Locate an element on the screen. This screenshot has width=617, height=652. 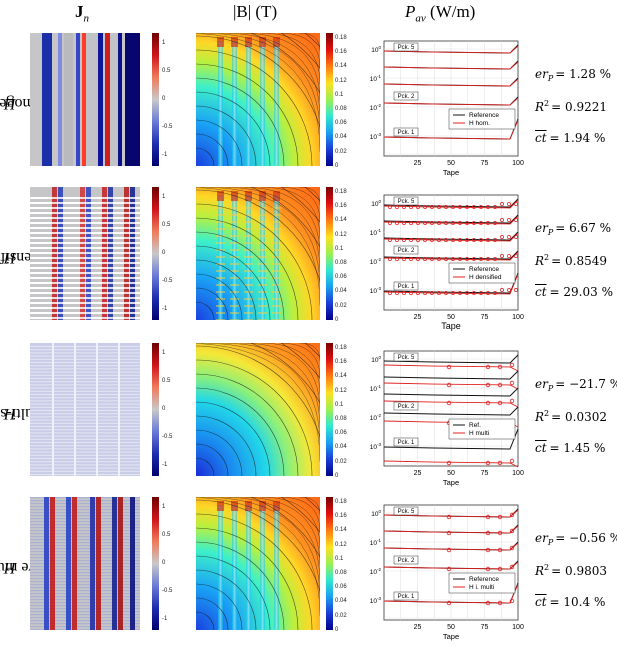
metric-symbol: ct is located at coordinates (541, 602).